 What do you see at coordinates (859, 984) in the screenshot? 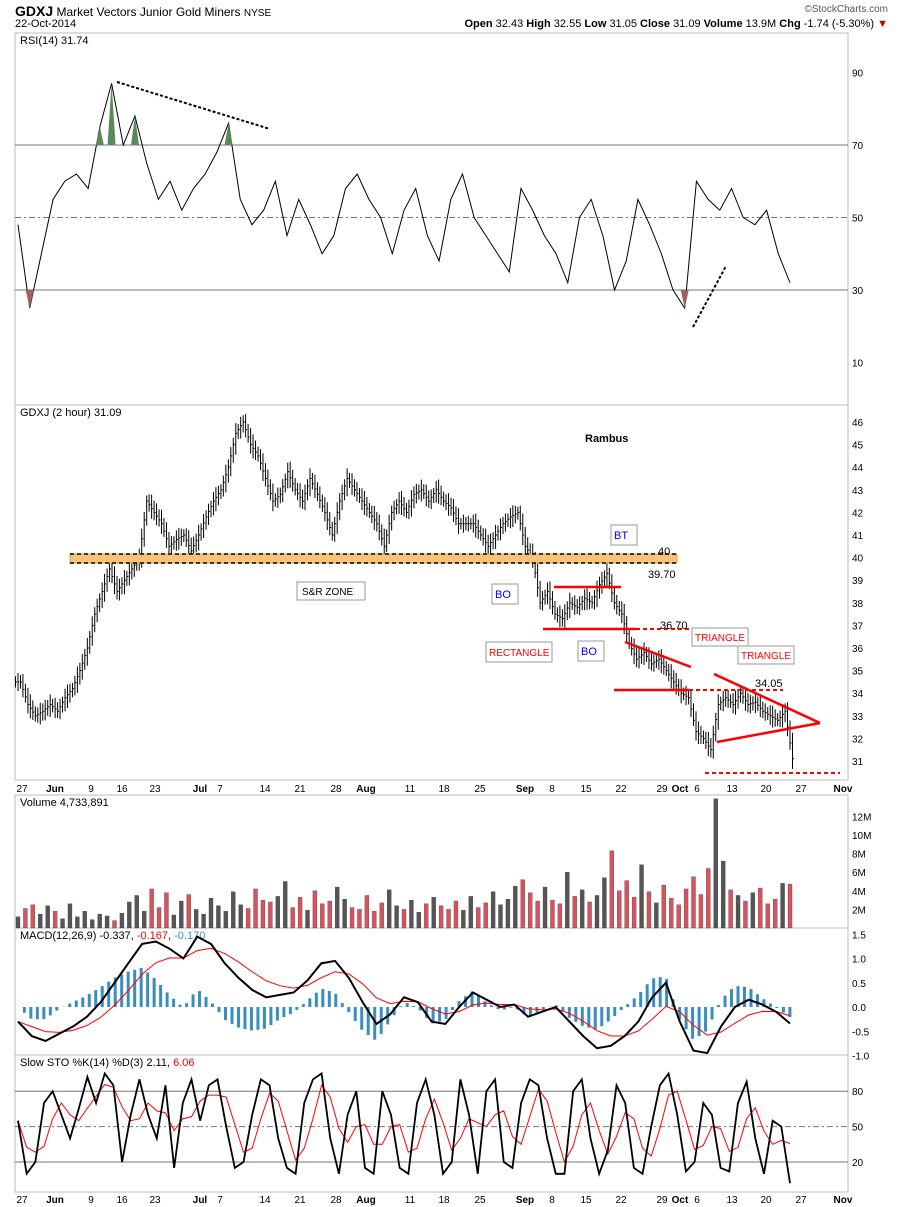
I see `macd-y-tick: 0.5` at bounding box center [859, 984].